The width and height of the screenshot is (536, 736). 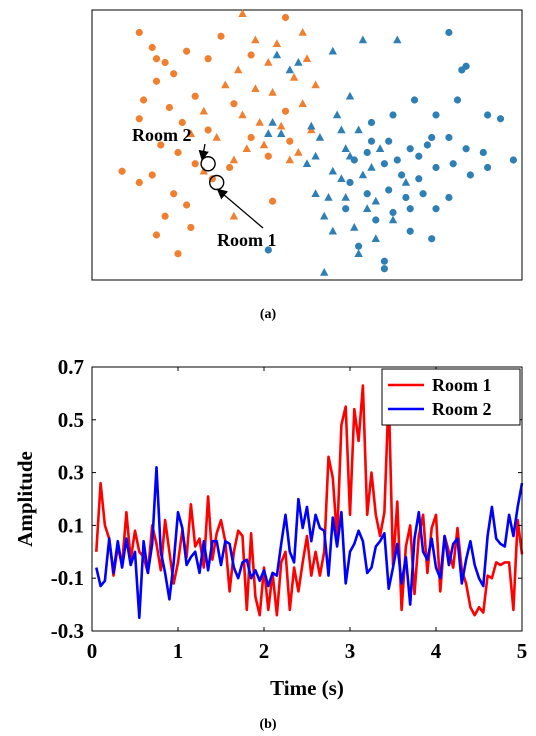 I want to click on y-tick-label: 0.3, so click(x=71, y=473).